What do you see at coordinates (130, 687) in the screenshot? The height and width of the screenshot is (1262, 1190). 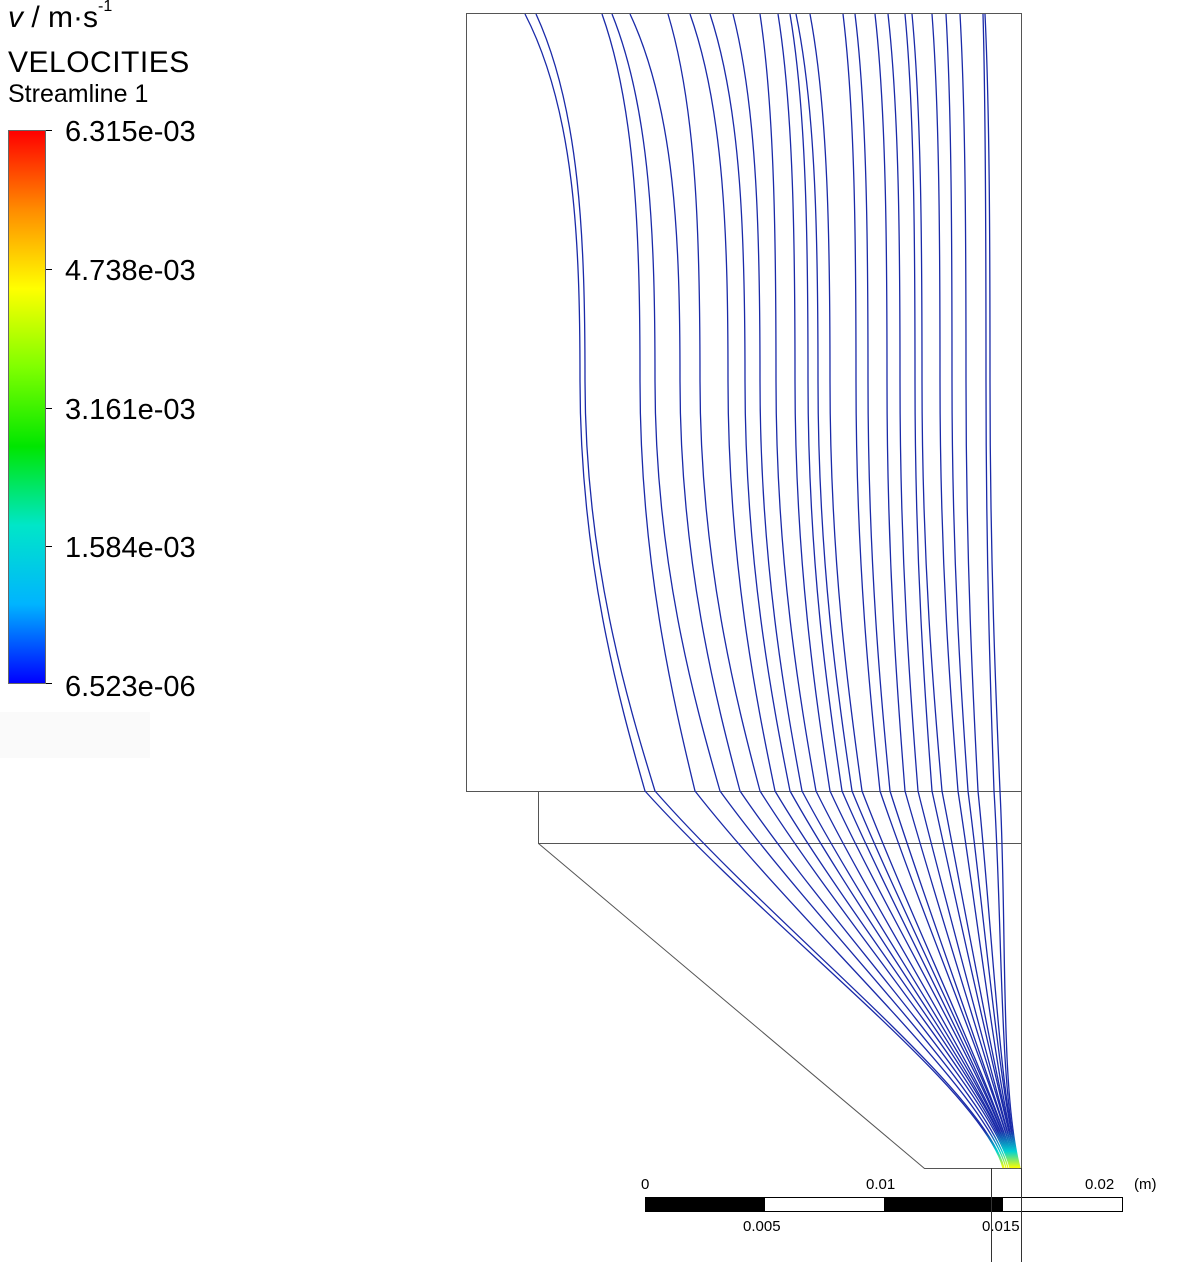 I see `legend-label-min: 6.523e-06` at bounding box center [130, 687].